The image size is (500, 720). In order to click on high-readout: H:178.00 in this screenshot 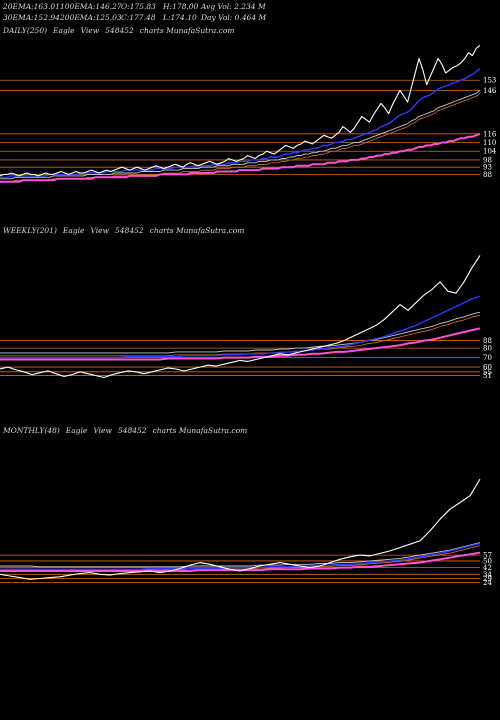, I will do `click(181, 6)`.